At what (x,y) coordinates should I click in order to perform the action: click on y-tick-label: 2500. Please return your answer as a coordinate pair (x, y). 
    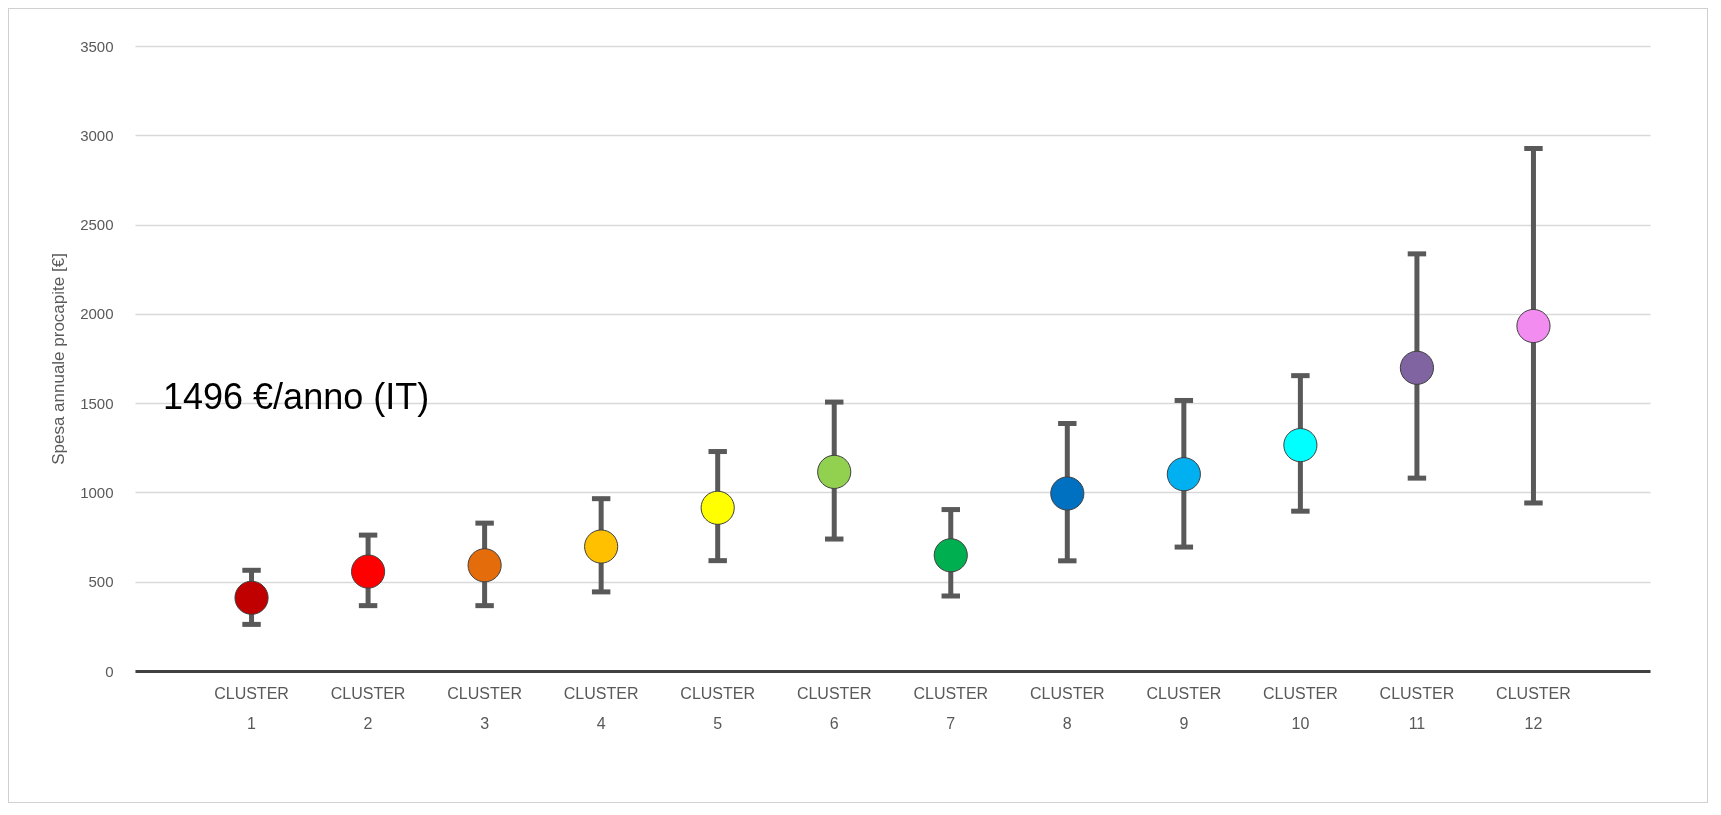
    Looking at the image, I should click on (97, 225).